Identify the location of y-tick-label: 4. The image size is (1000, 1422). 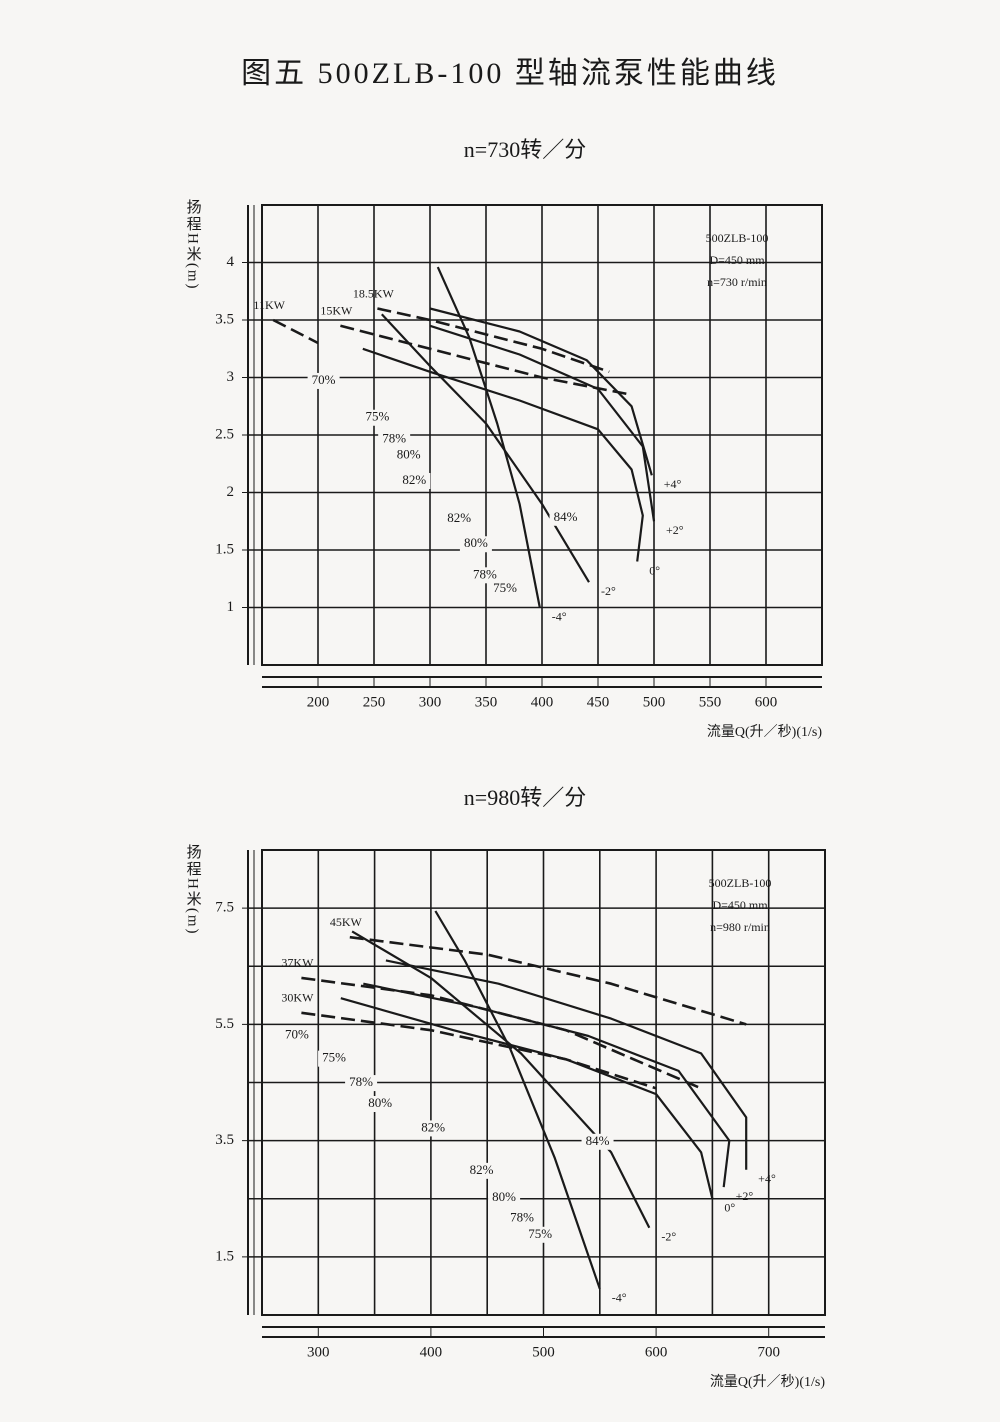
(231, 262).